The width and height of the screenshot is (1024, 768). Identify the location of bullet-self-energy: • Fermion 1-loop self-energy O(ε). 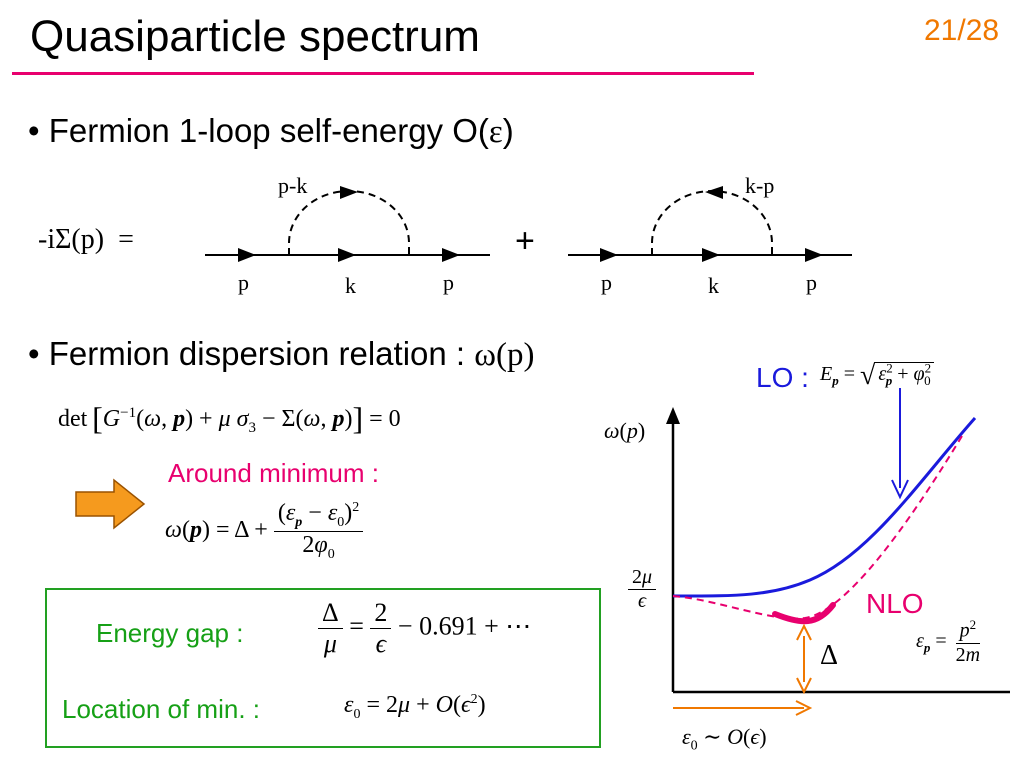
(271, 131).